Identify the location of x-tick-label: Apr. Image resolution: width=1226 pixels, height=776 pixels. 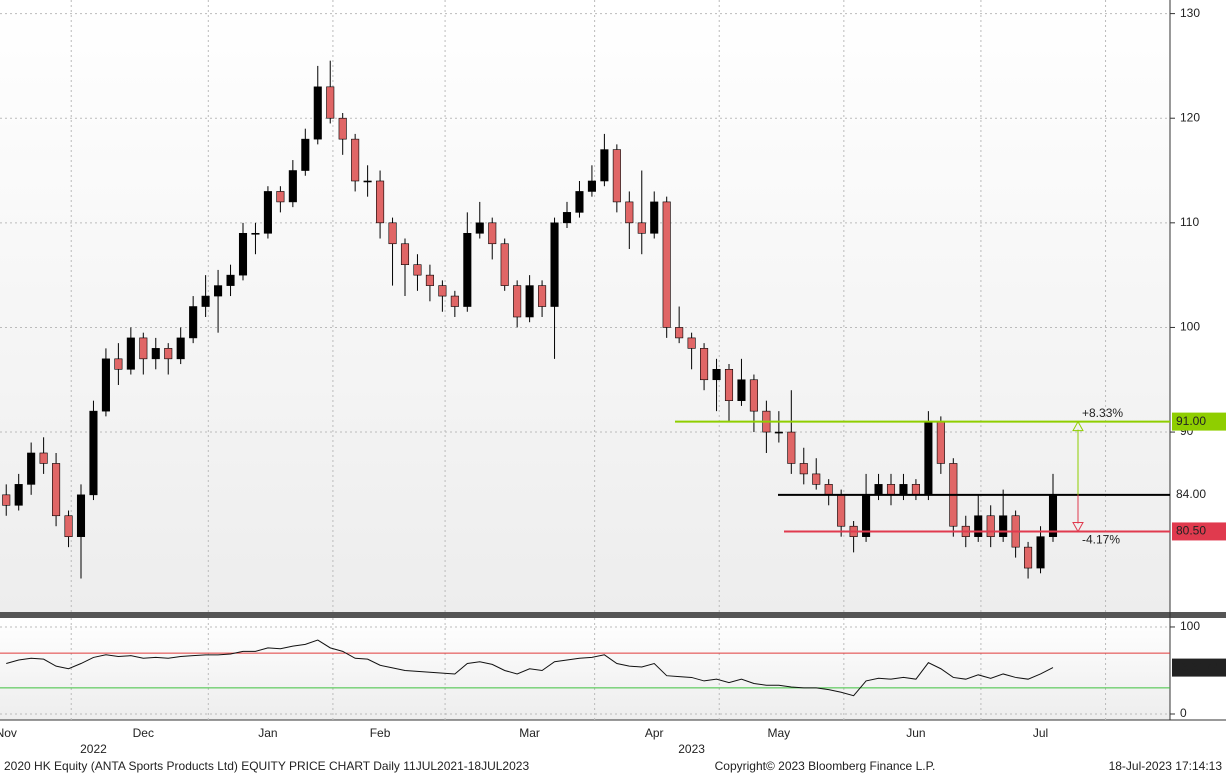
(654, 733).